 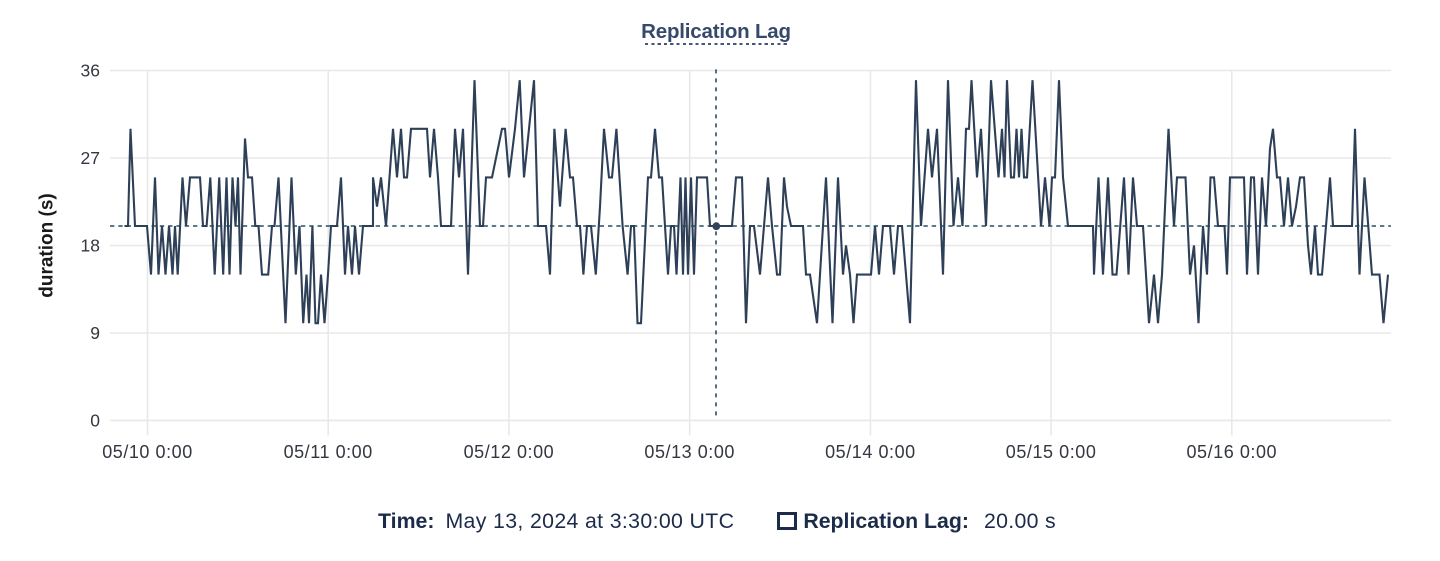 I want to click on svg-text: 36, so click(x=90, y=71).